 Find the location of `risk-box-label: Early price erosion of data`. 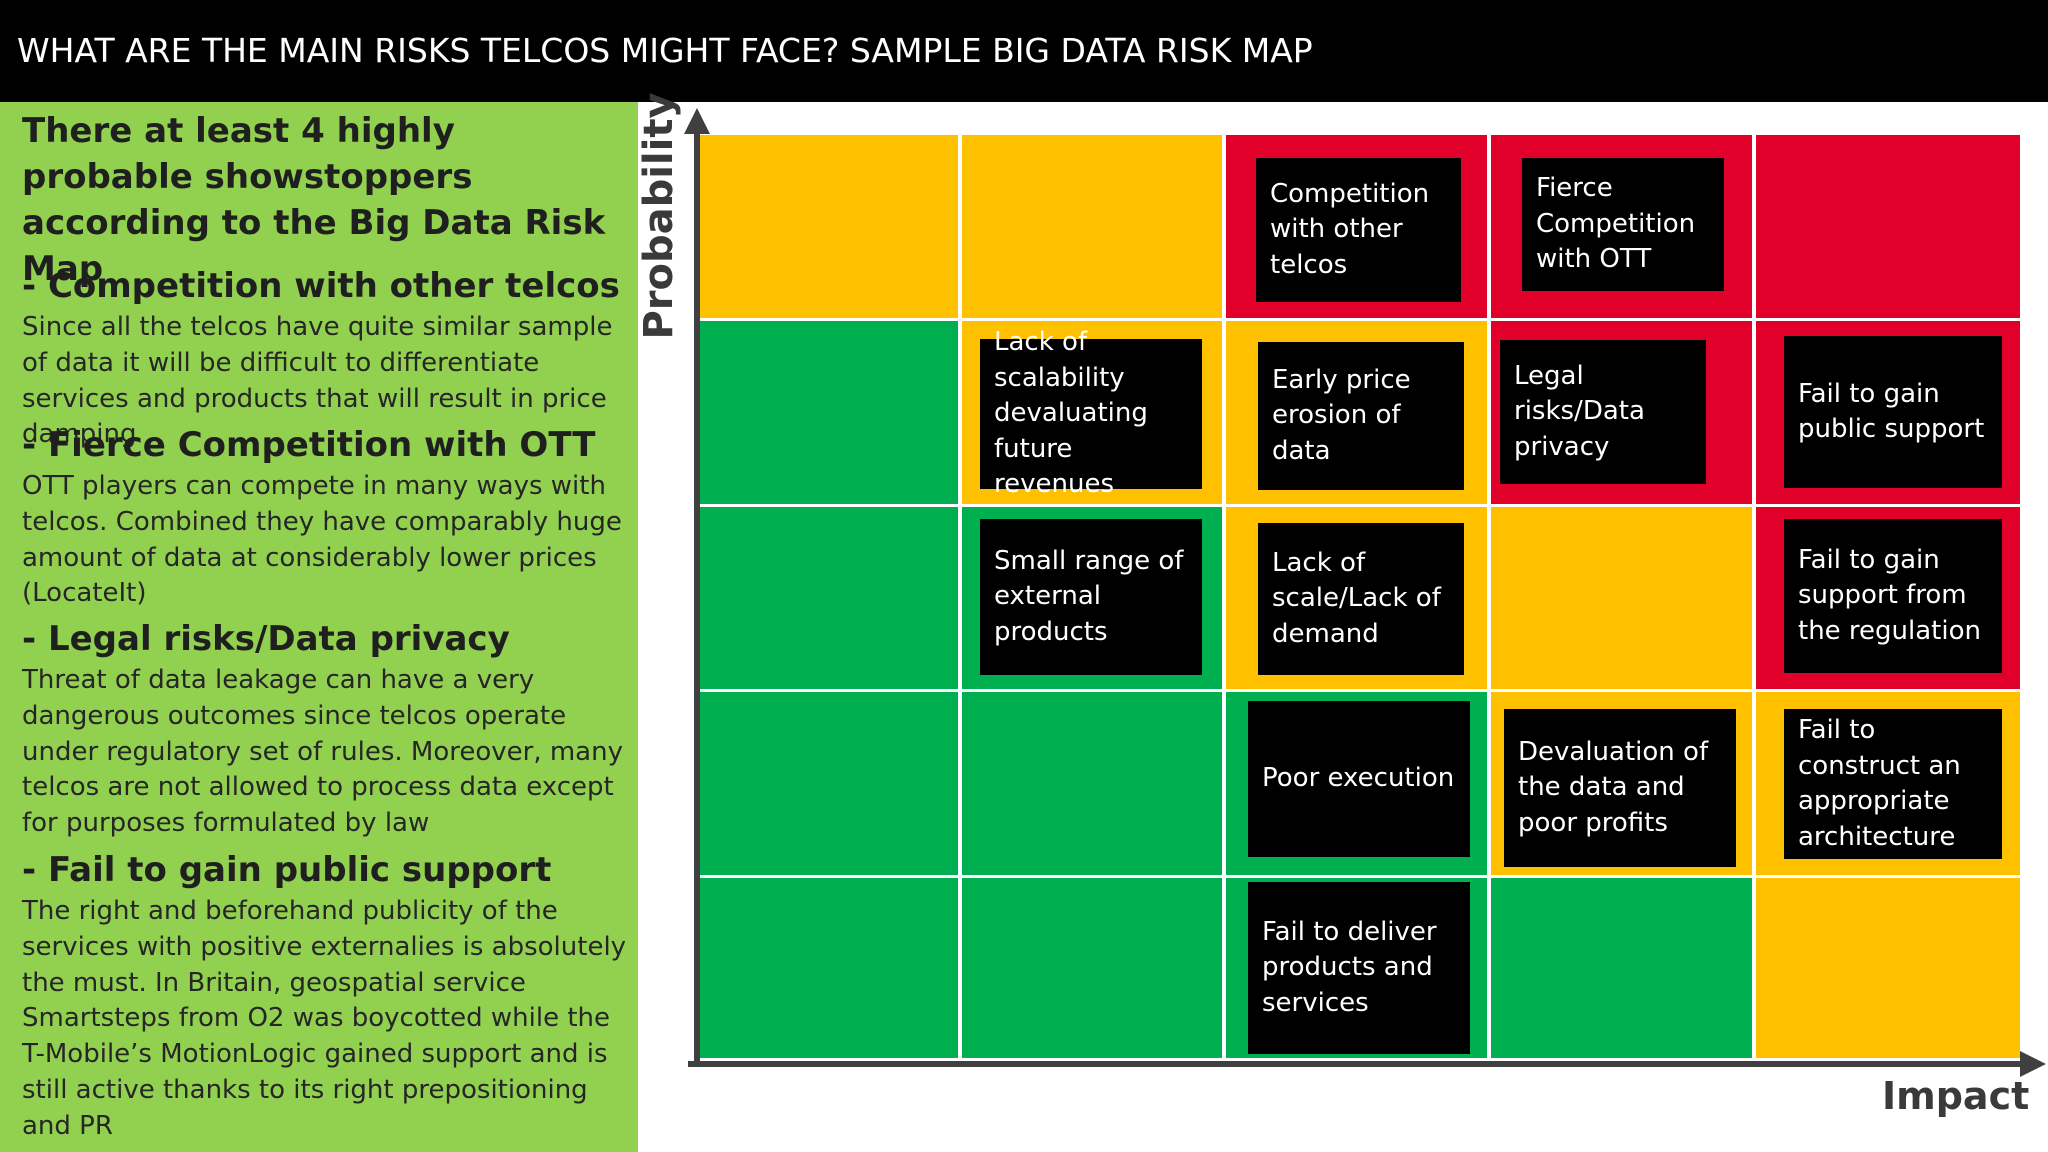

risk-box-label: Early price erosion of data is located at coordinates (1341, 415).